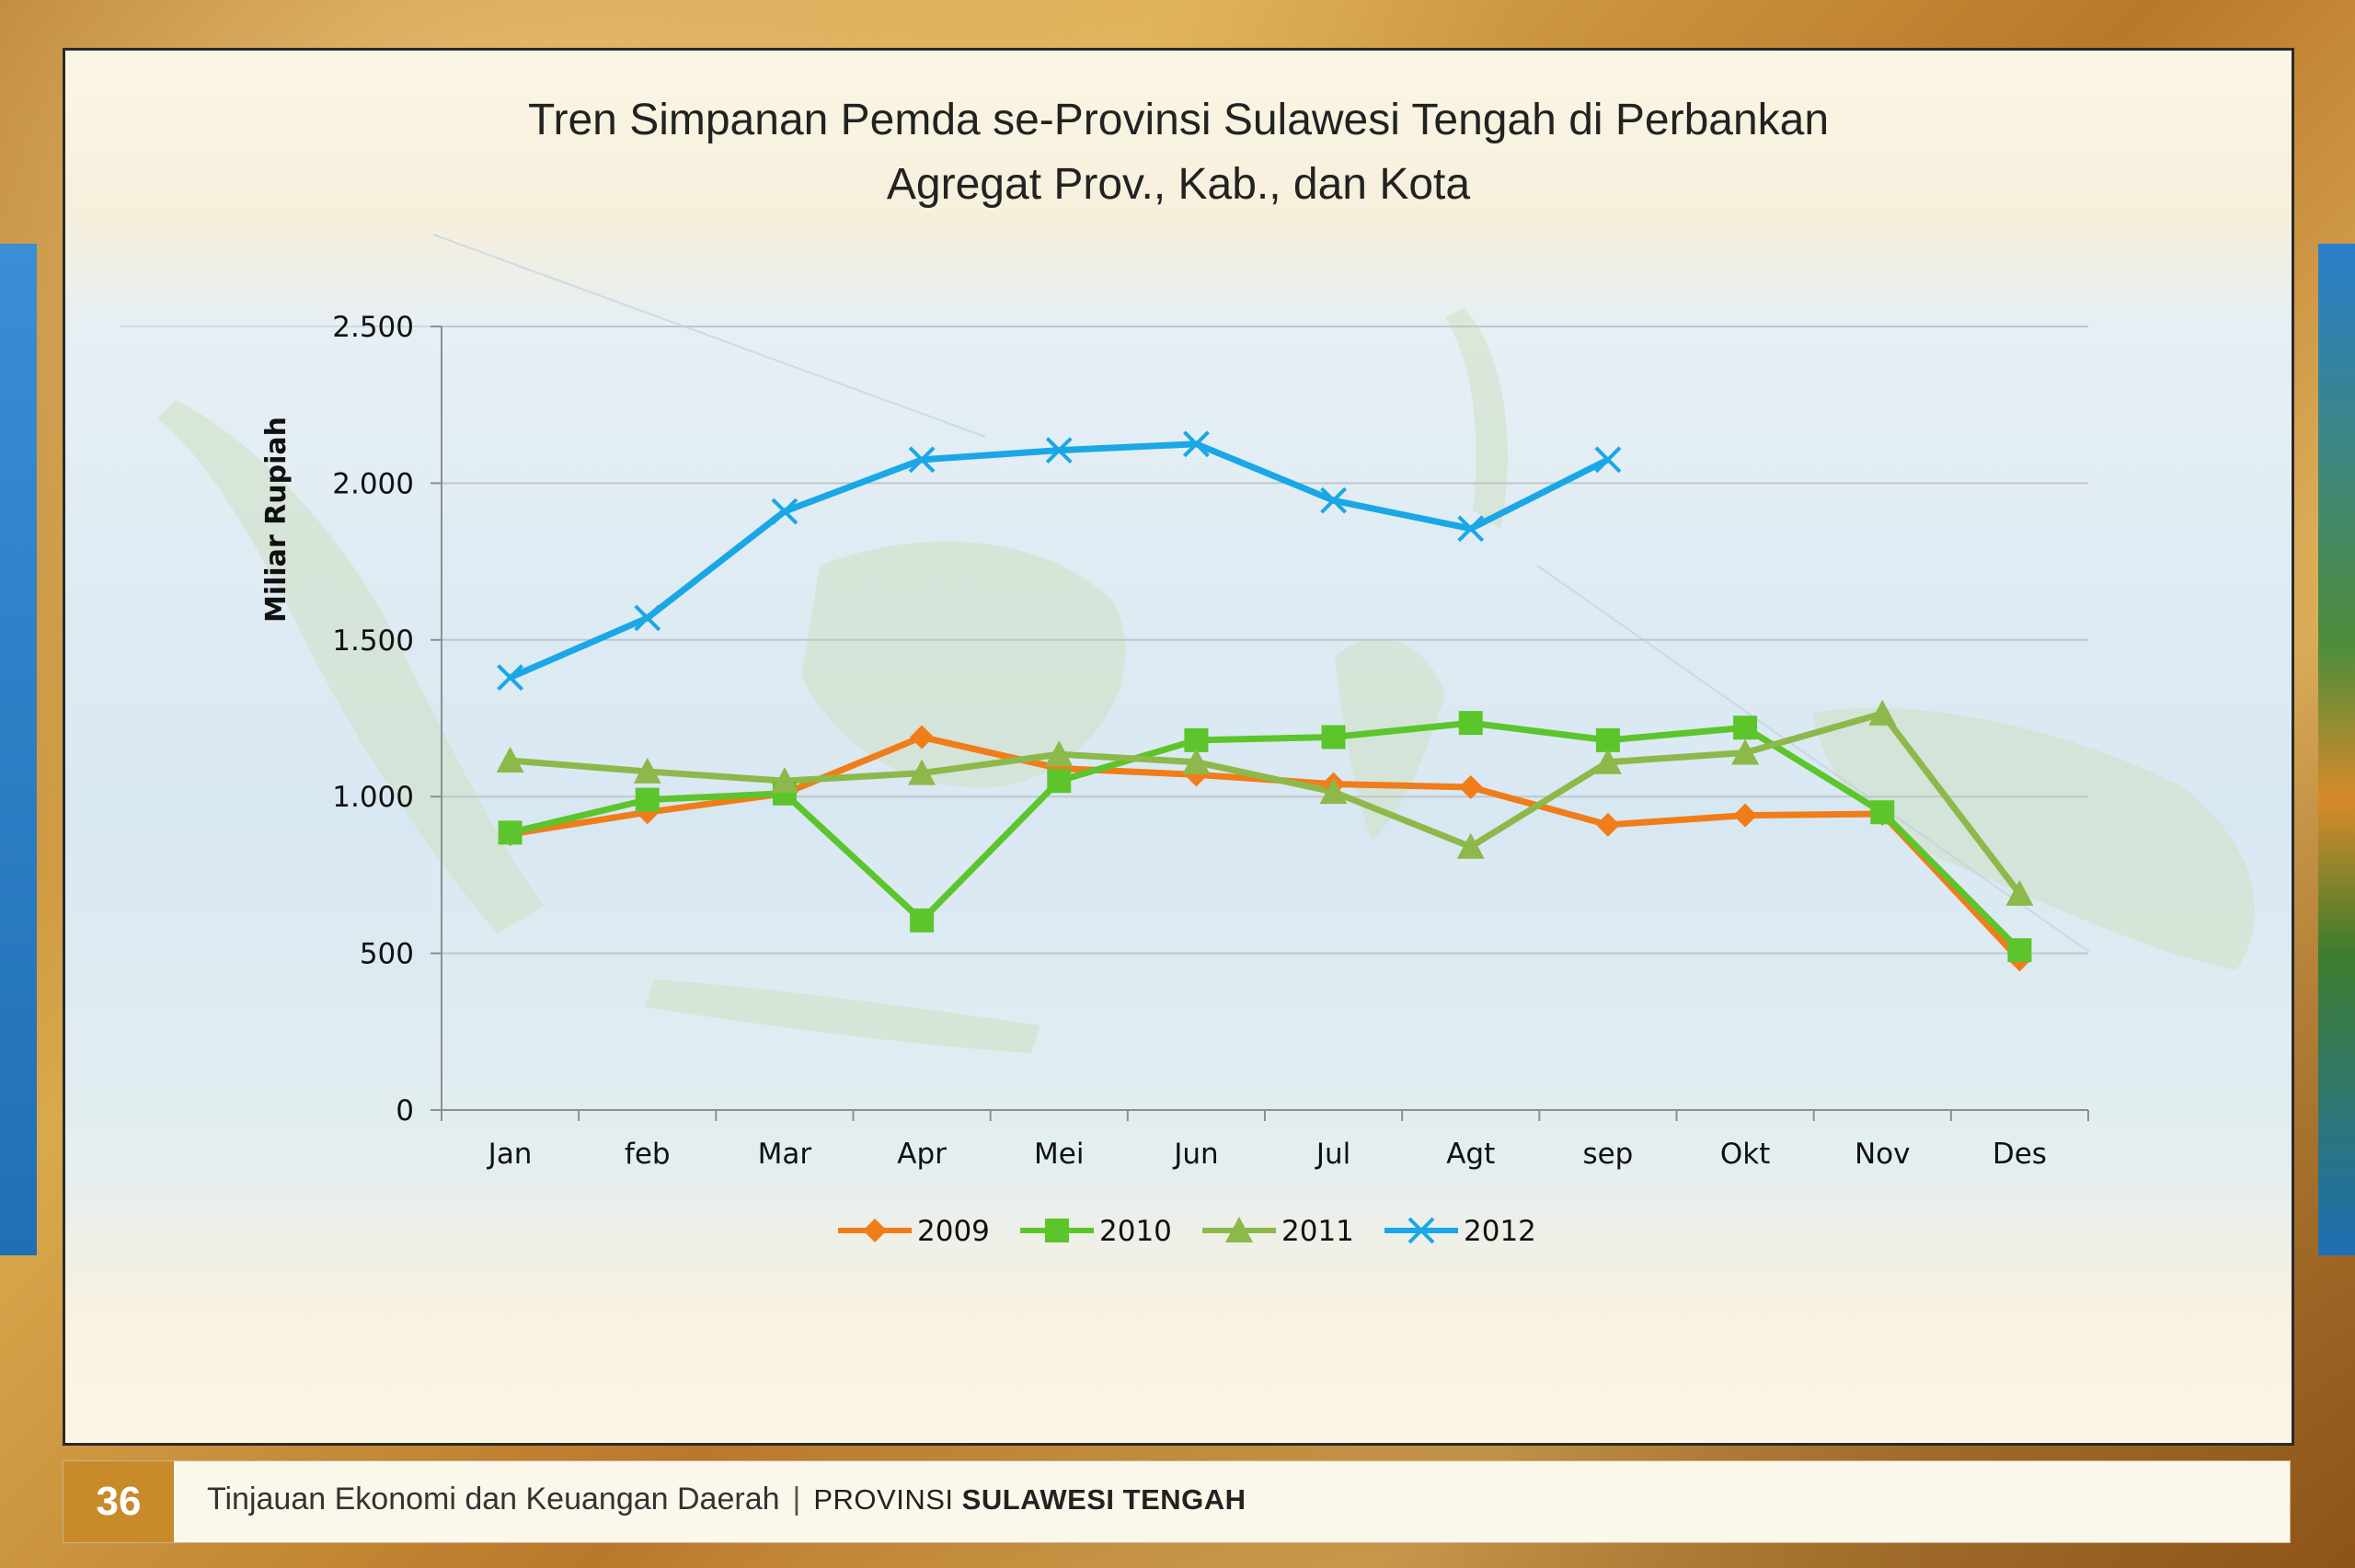  What do you see at coordinates (648, 1154) in the screenshot?
I see `x-tick-label: feb` at bounding box center [648, 1154].